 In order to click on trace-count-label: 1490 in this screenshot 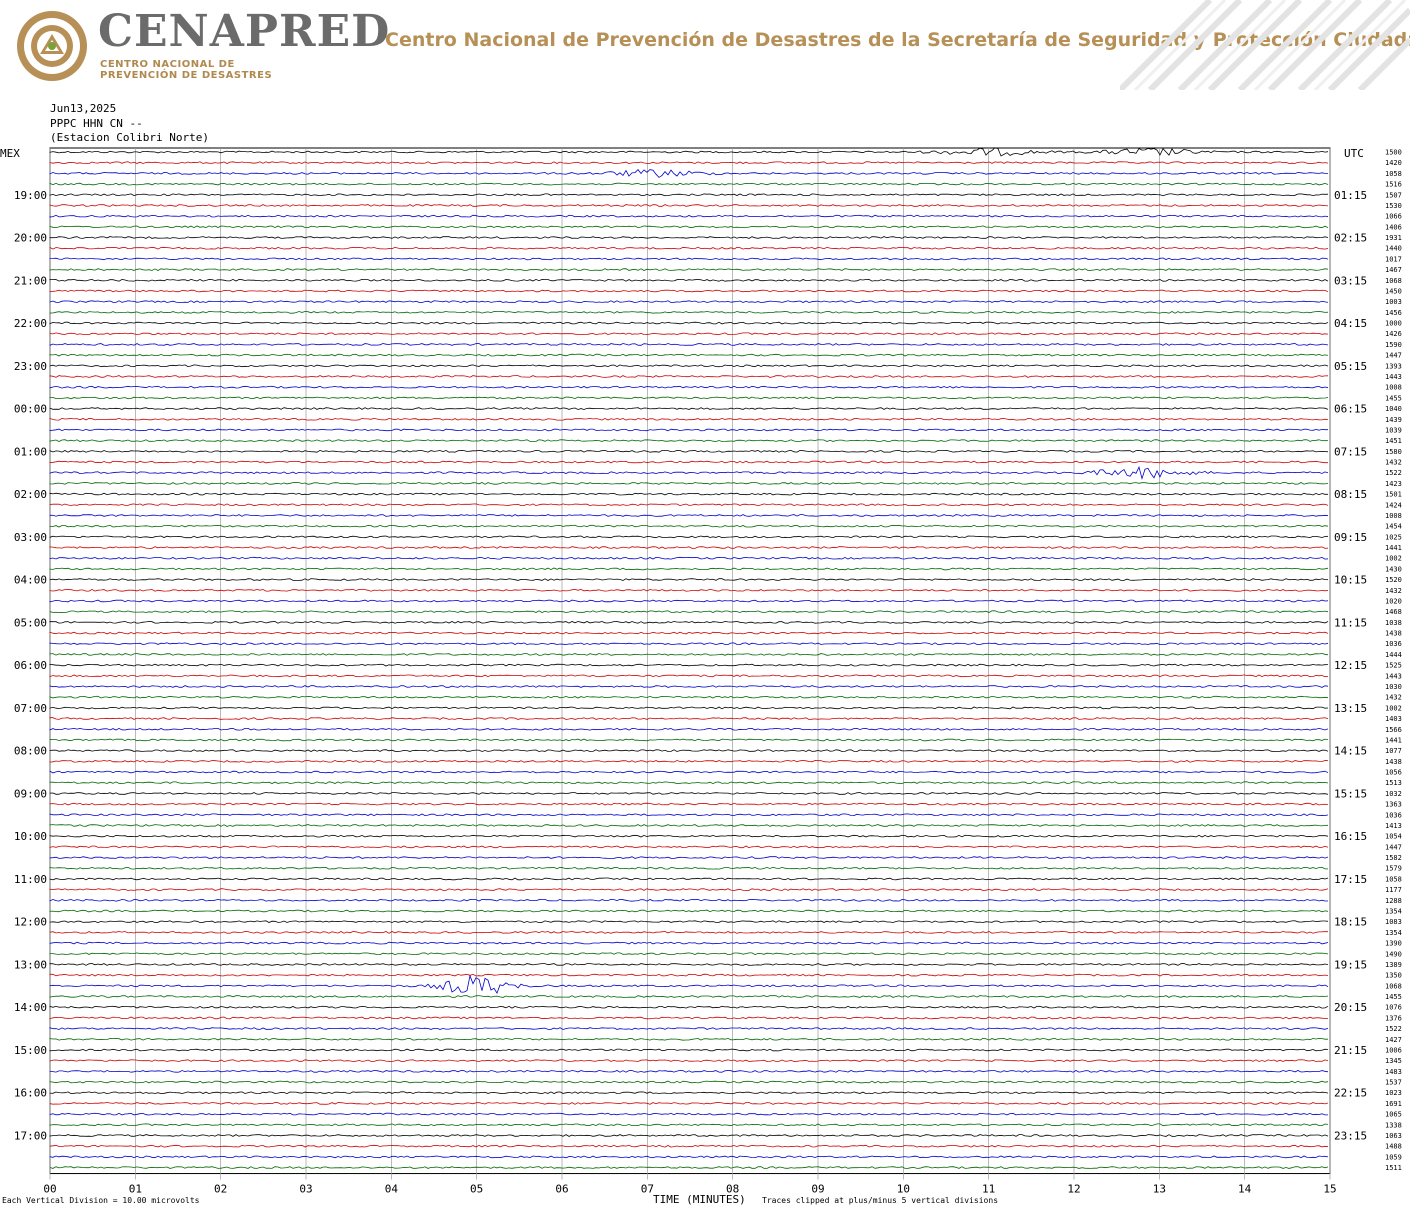, I will do `click(1393, 954)`.